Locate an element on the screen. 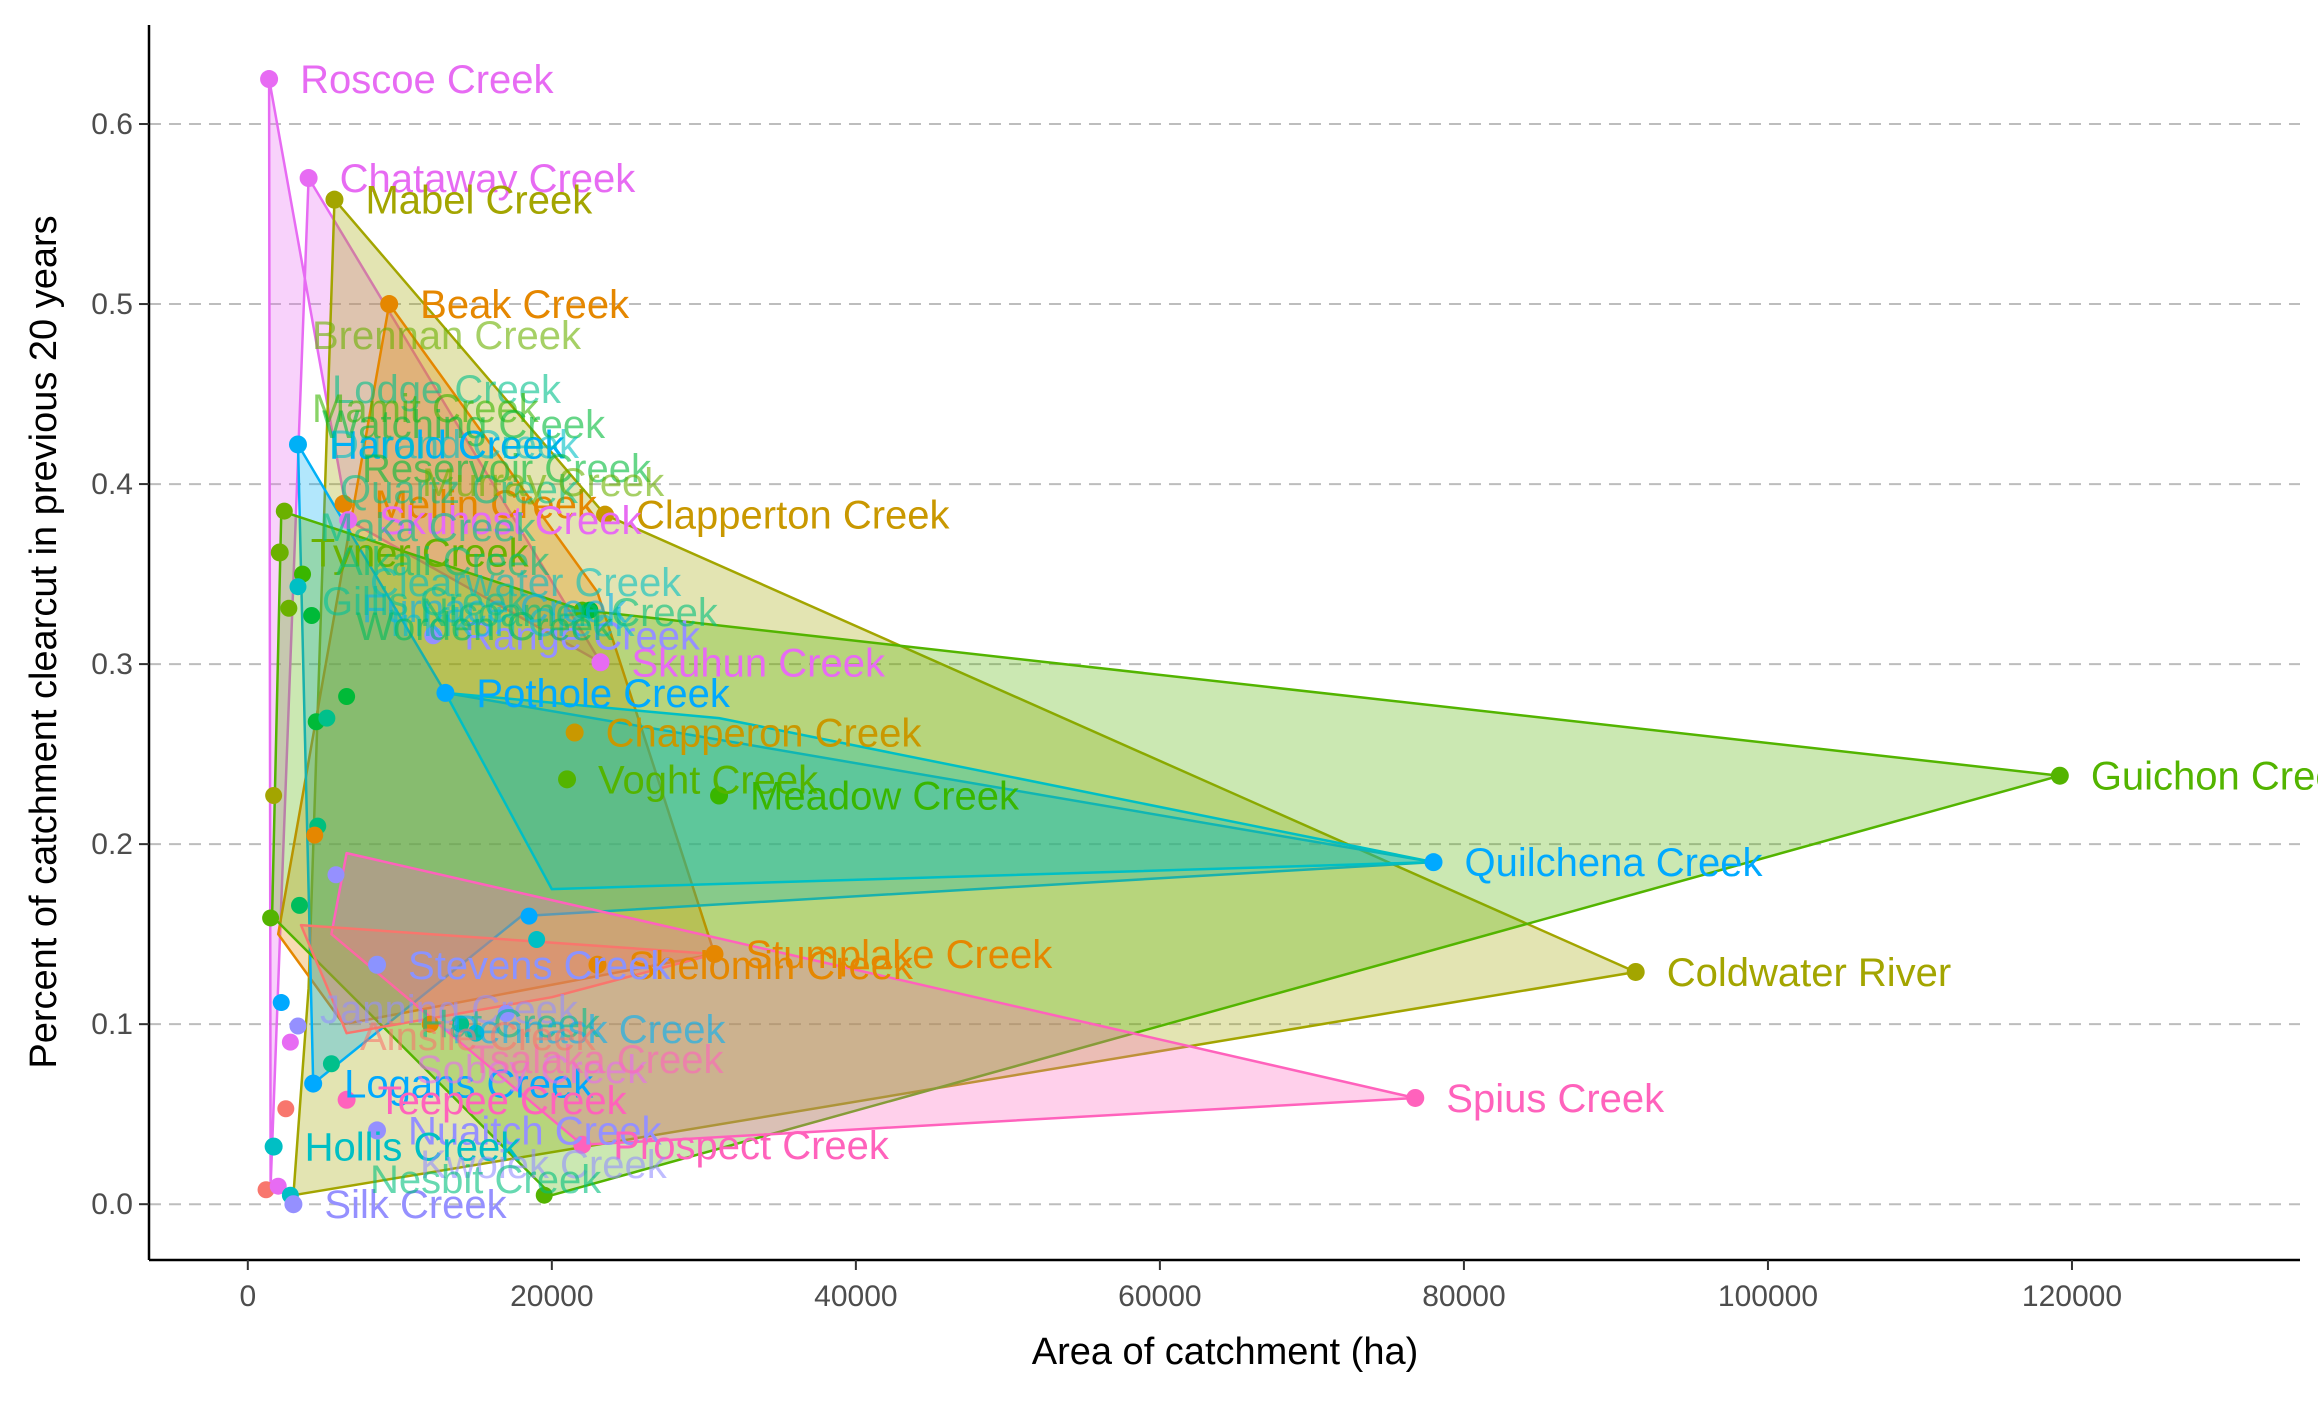 Image resolution: width=2318 pixels, height=1401 pixels. point-label: Watching Creek is located at coordinates (464, 425).